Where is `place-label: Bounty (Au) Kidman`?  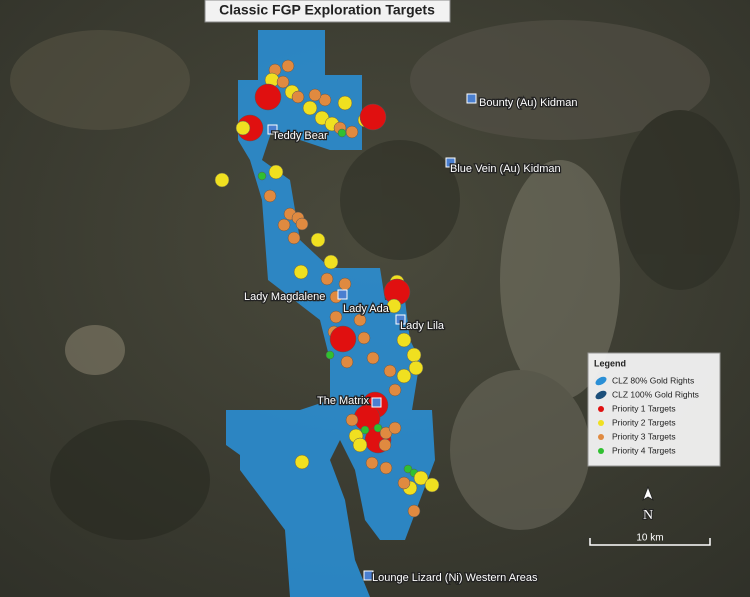
place-label: Bounty (Au) Kidman is located at coordinates (528, 103).